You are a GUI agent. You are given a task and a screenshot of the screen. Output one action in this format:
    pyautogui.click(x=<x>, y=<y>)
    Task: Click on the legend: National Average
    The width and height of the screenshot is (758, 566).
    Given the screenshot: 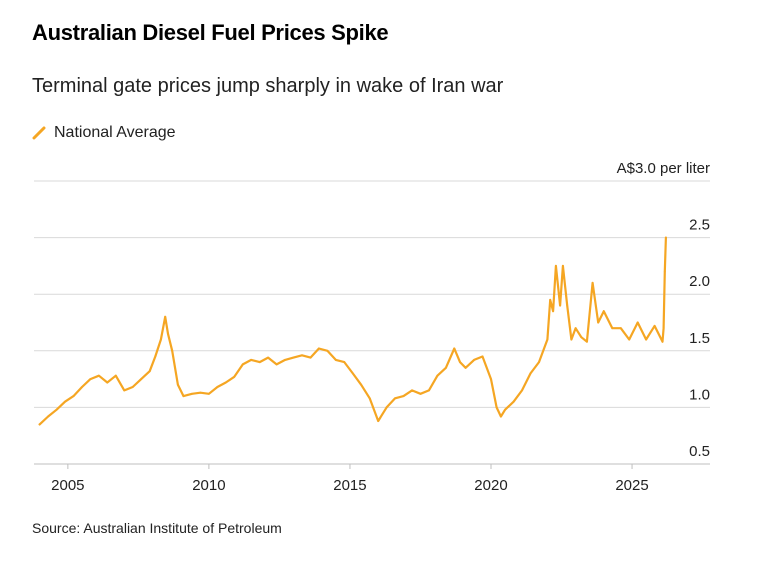 What is the action you would take?
    pyautogui.click(x=104, y=133)
    